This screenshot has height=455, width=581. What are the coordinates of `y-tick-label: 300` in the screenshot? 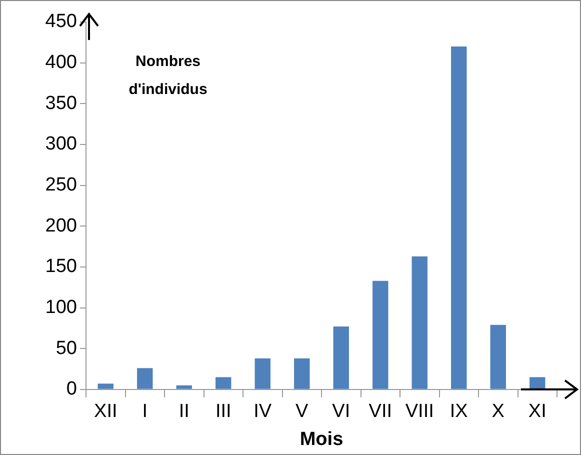 It's located at (61, 144).